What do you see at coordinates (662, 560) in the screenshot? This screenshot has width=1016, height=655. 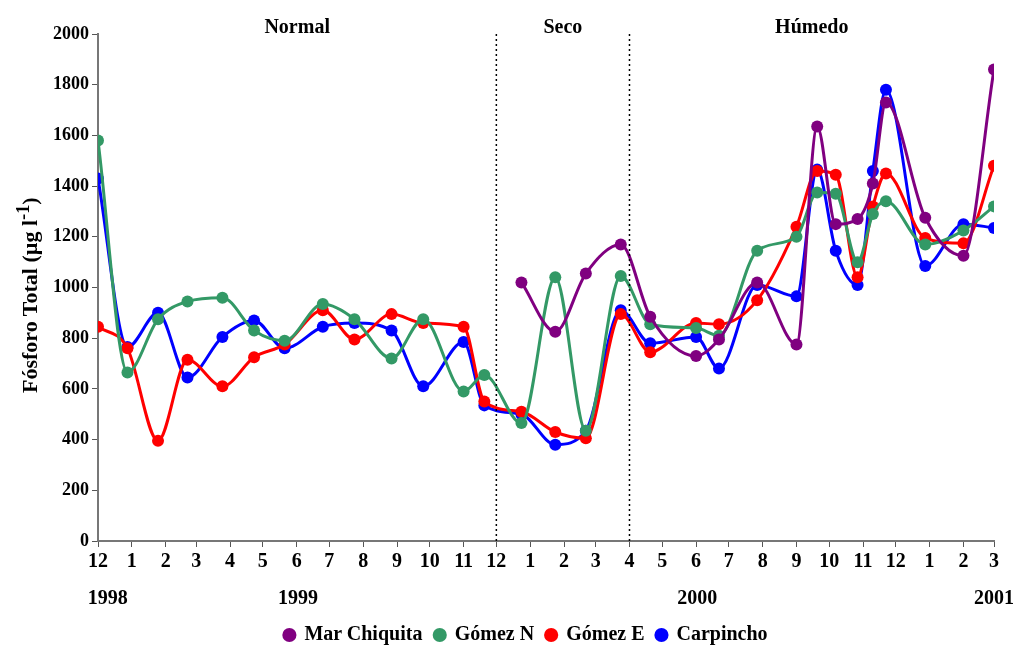 I see `x-tick-label: 5` at bounding box center [662, 560].